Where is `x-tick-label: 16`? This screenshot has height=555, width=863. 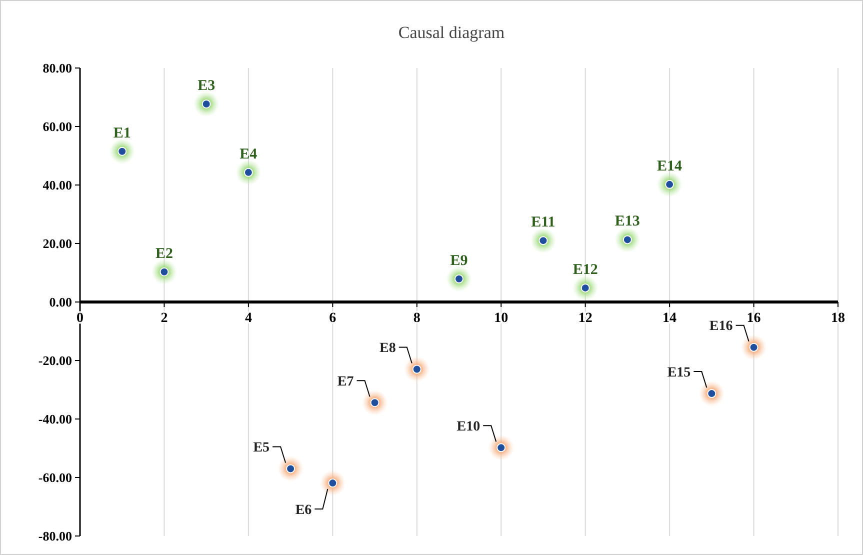
x-tick-label: 16 is located at coordinates (753, 318).